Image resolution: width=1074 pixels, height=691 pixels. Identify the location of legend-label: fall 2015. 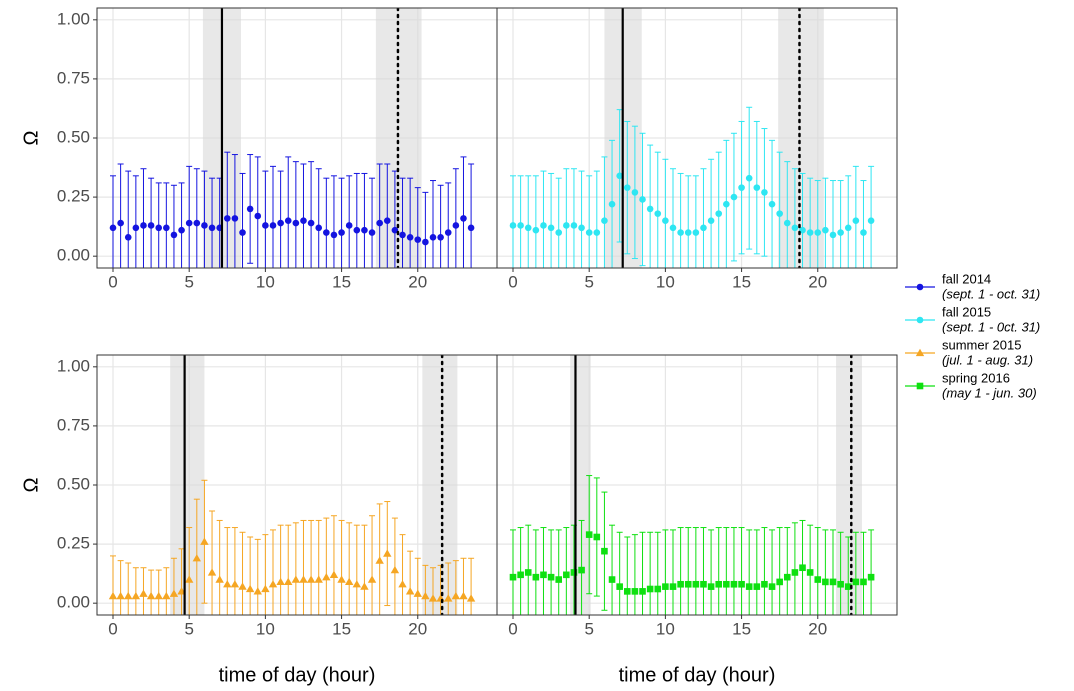
(966, 311).